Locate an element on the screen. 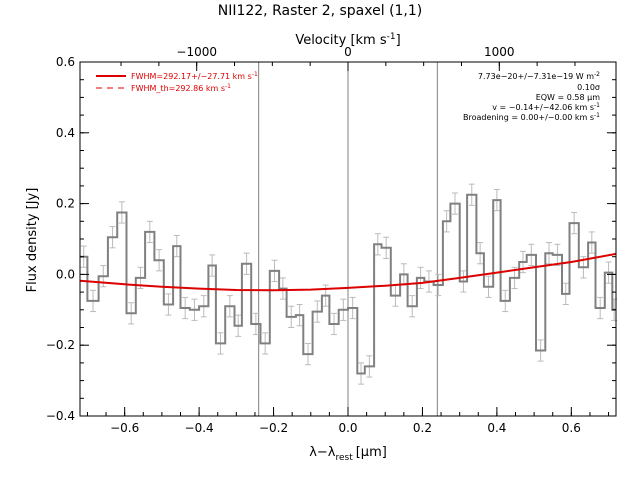 This screenshot has height=480, width=640. chart-title: NII122, Raster 2, spaxel (1,1) is located at coordinates (320, 11).